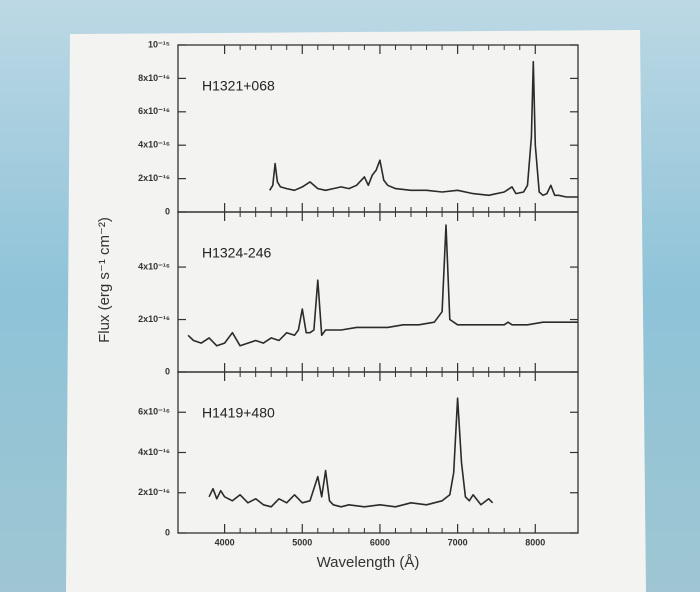 The image size is (700, 592). Describe the element at coordinates (238, 86) in the screenshot. I see `spectrum-label: H1321+068` at that location.